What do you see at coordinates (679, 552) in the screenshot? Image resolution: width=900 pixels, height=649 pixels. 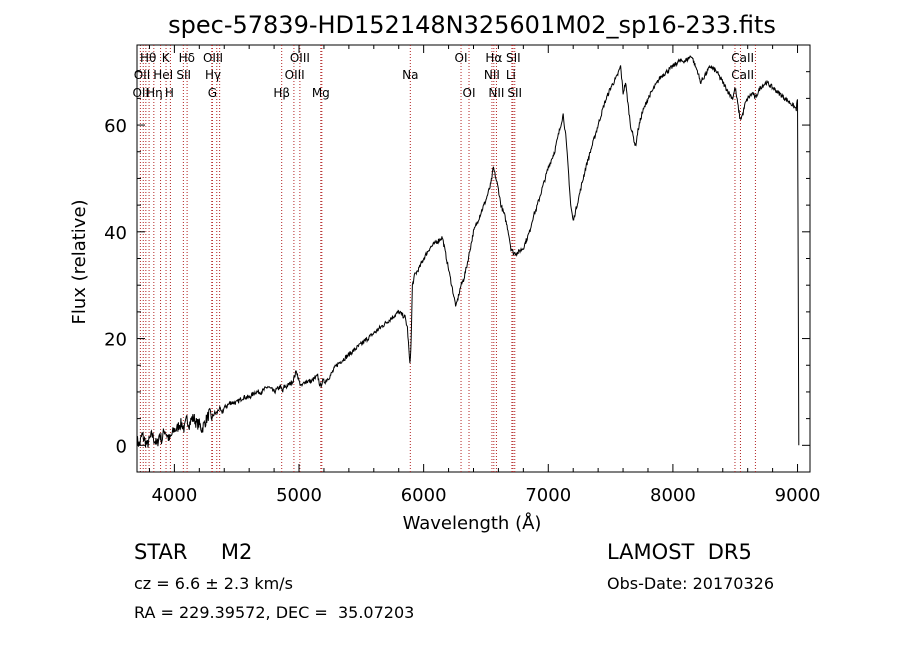 I see `survey-name: LAMOST DR5` at bounding box center [679, 552].